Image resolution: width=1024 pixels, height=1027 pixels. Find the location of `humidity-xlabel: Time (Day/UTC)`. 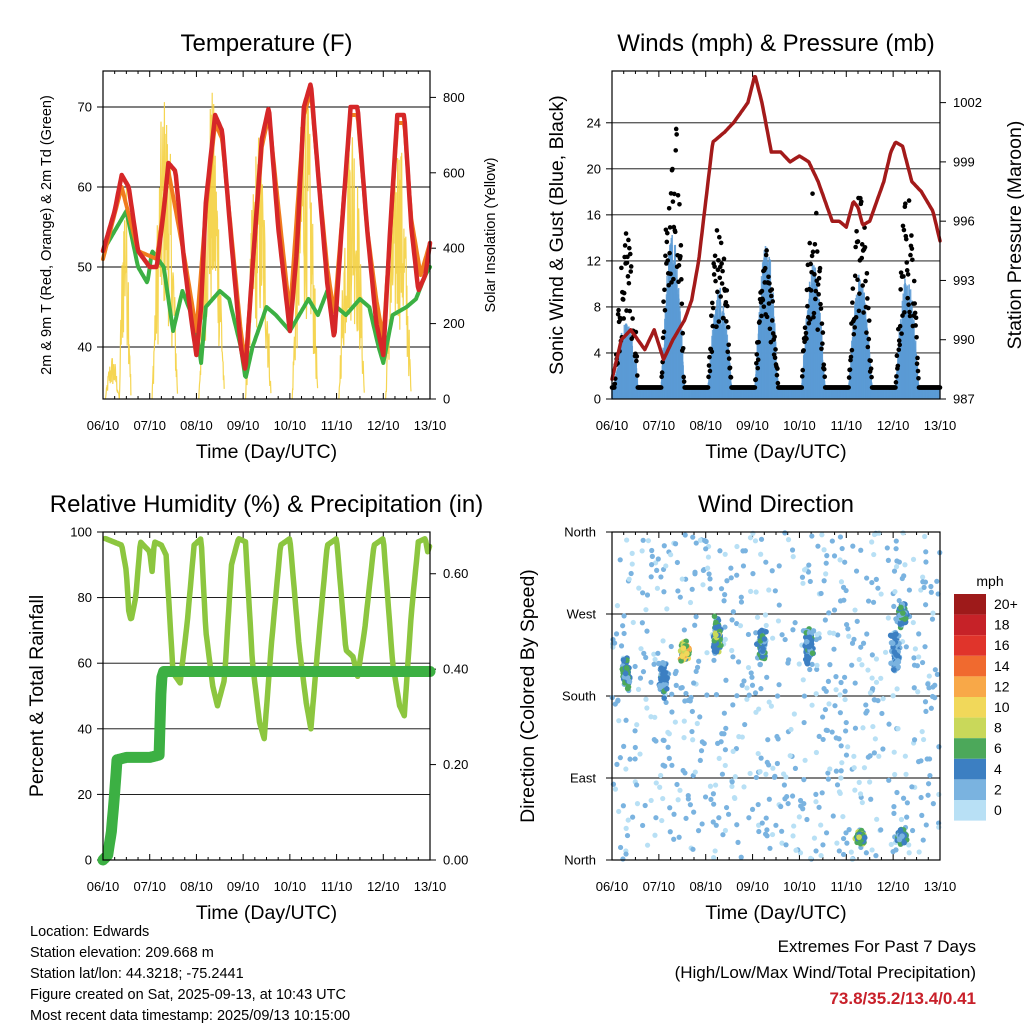

humidity-xlabel: Time (Day/UTC) is located at coordinates (266, 913).